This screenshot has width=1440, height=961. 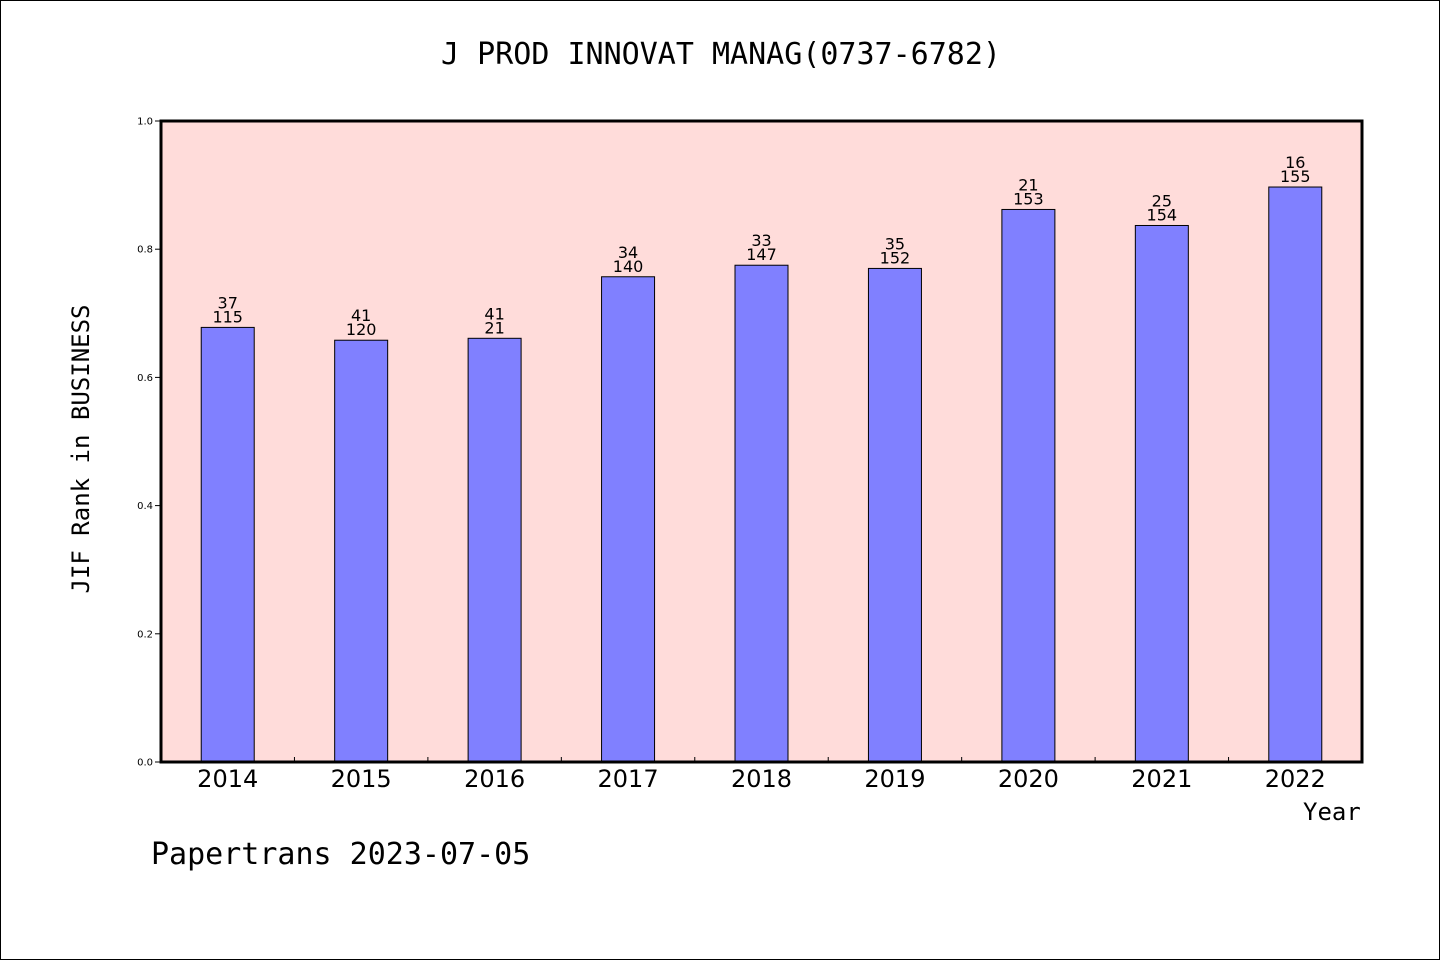 What do you see at coordinates (1161, 779) in the screenshot?
I see `x-tick-label: 2021` at bounding box center [1161, 779].